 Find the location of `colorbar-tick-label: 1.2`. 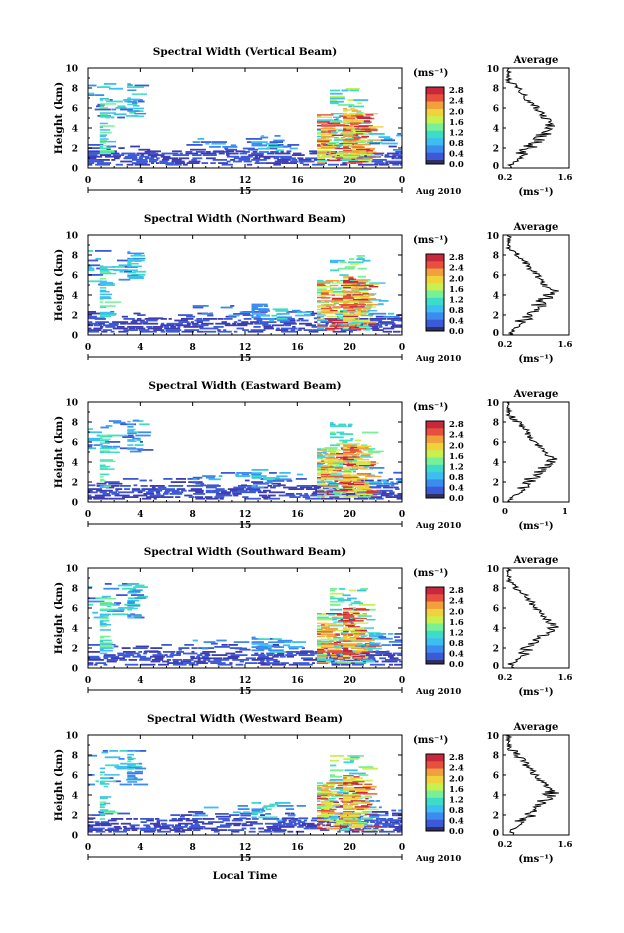

colorbar-tick-label: 1.2 is located at coordinates (456, 800).